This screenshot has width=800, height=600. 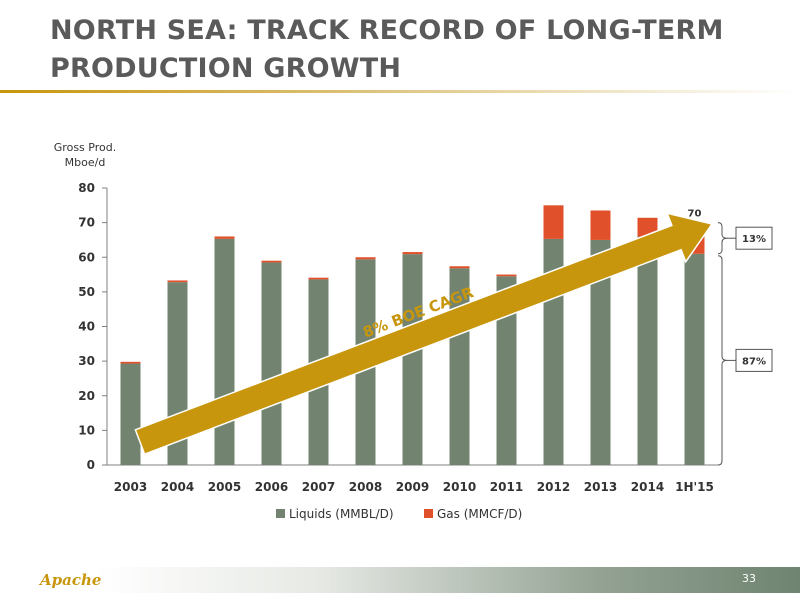 What do you see at coordinates (365, 487) in the screenshot?
I see `x-tick-label-5: 2008` at bounding box center [365, 487].